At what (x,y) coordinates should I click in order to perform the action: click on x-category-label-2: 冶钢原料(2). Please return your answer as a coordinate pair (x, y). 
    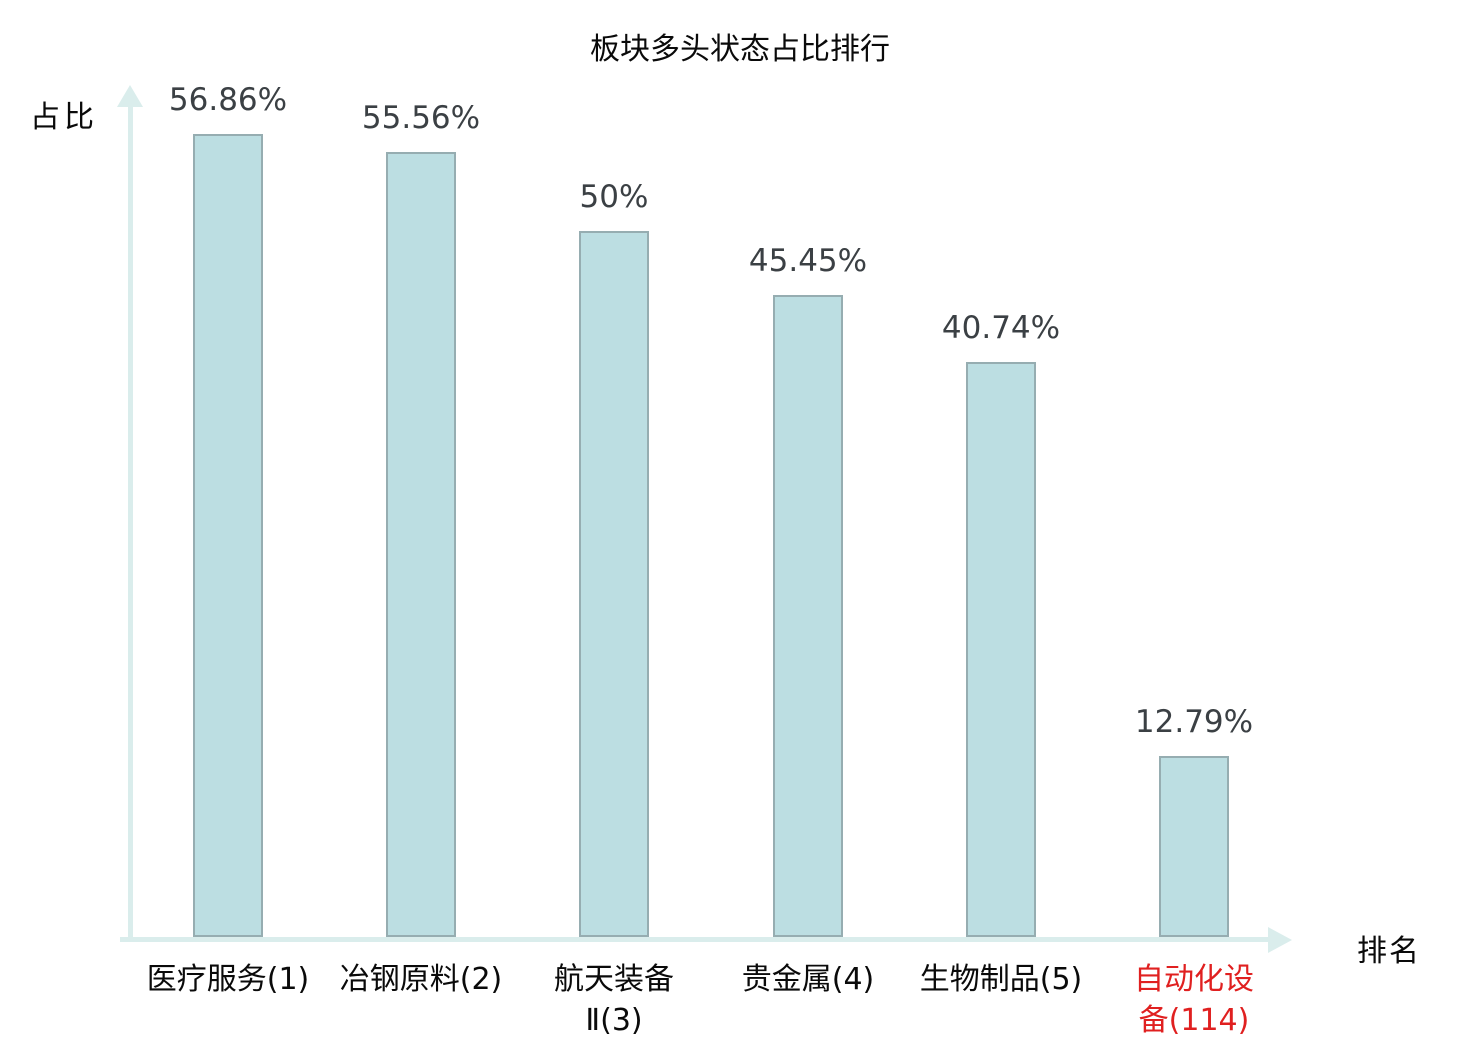
    Looking at the image, I should click on (421, 979).